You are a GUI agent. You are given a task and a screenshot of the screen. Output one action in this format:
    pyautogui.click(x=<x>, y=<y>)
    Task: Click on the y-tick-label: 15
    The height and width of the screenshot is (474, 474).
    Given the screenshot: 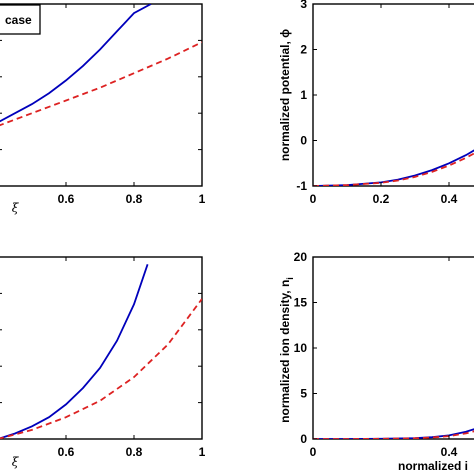 What is the action you would take?
    pyautogui.click(x=301, y=303)
    